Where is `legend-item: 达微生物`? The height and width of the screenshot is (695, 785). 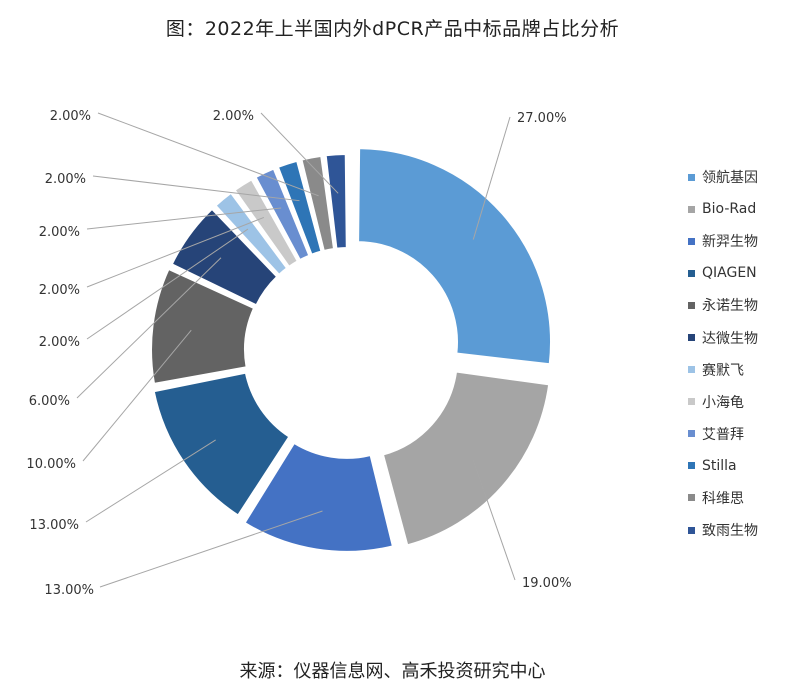
legend-item: 达微生物 is located at coordinates (723, 337).